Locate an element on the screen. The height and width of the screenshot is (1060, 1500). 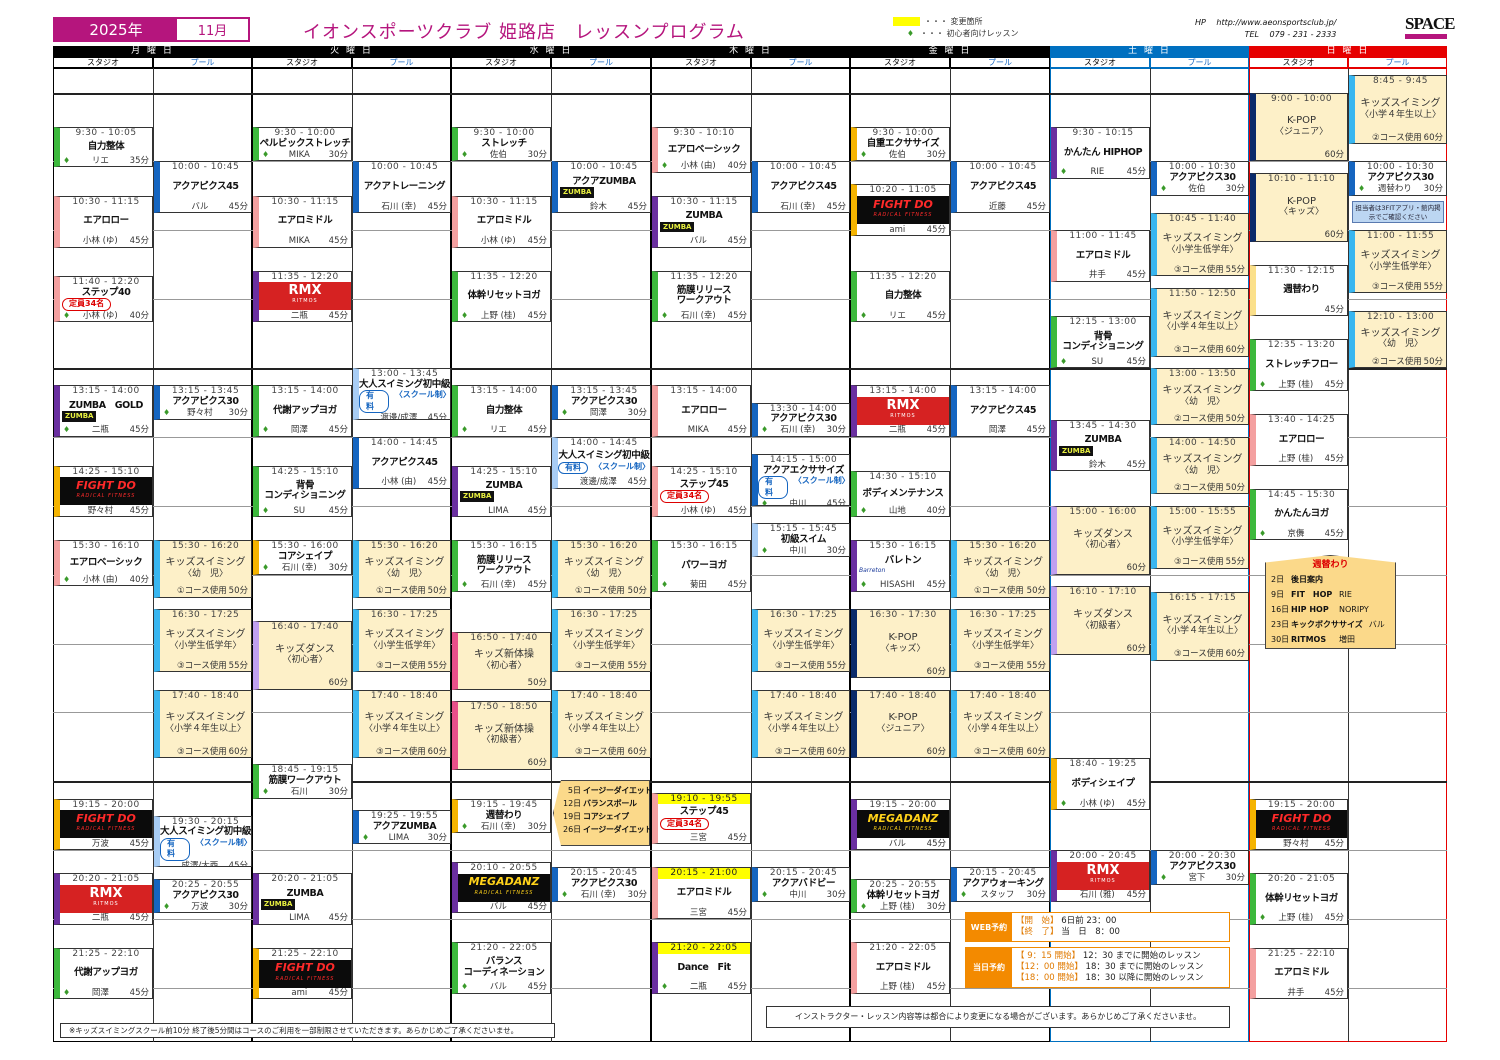
lesson-footer: 60分 is located at coordinates (504, 763).